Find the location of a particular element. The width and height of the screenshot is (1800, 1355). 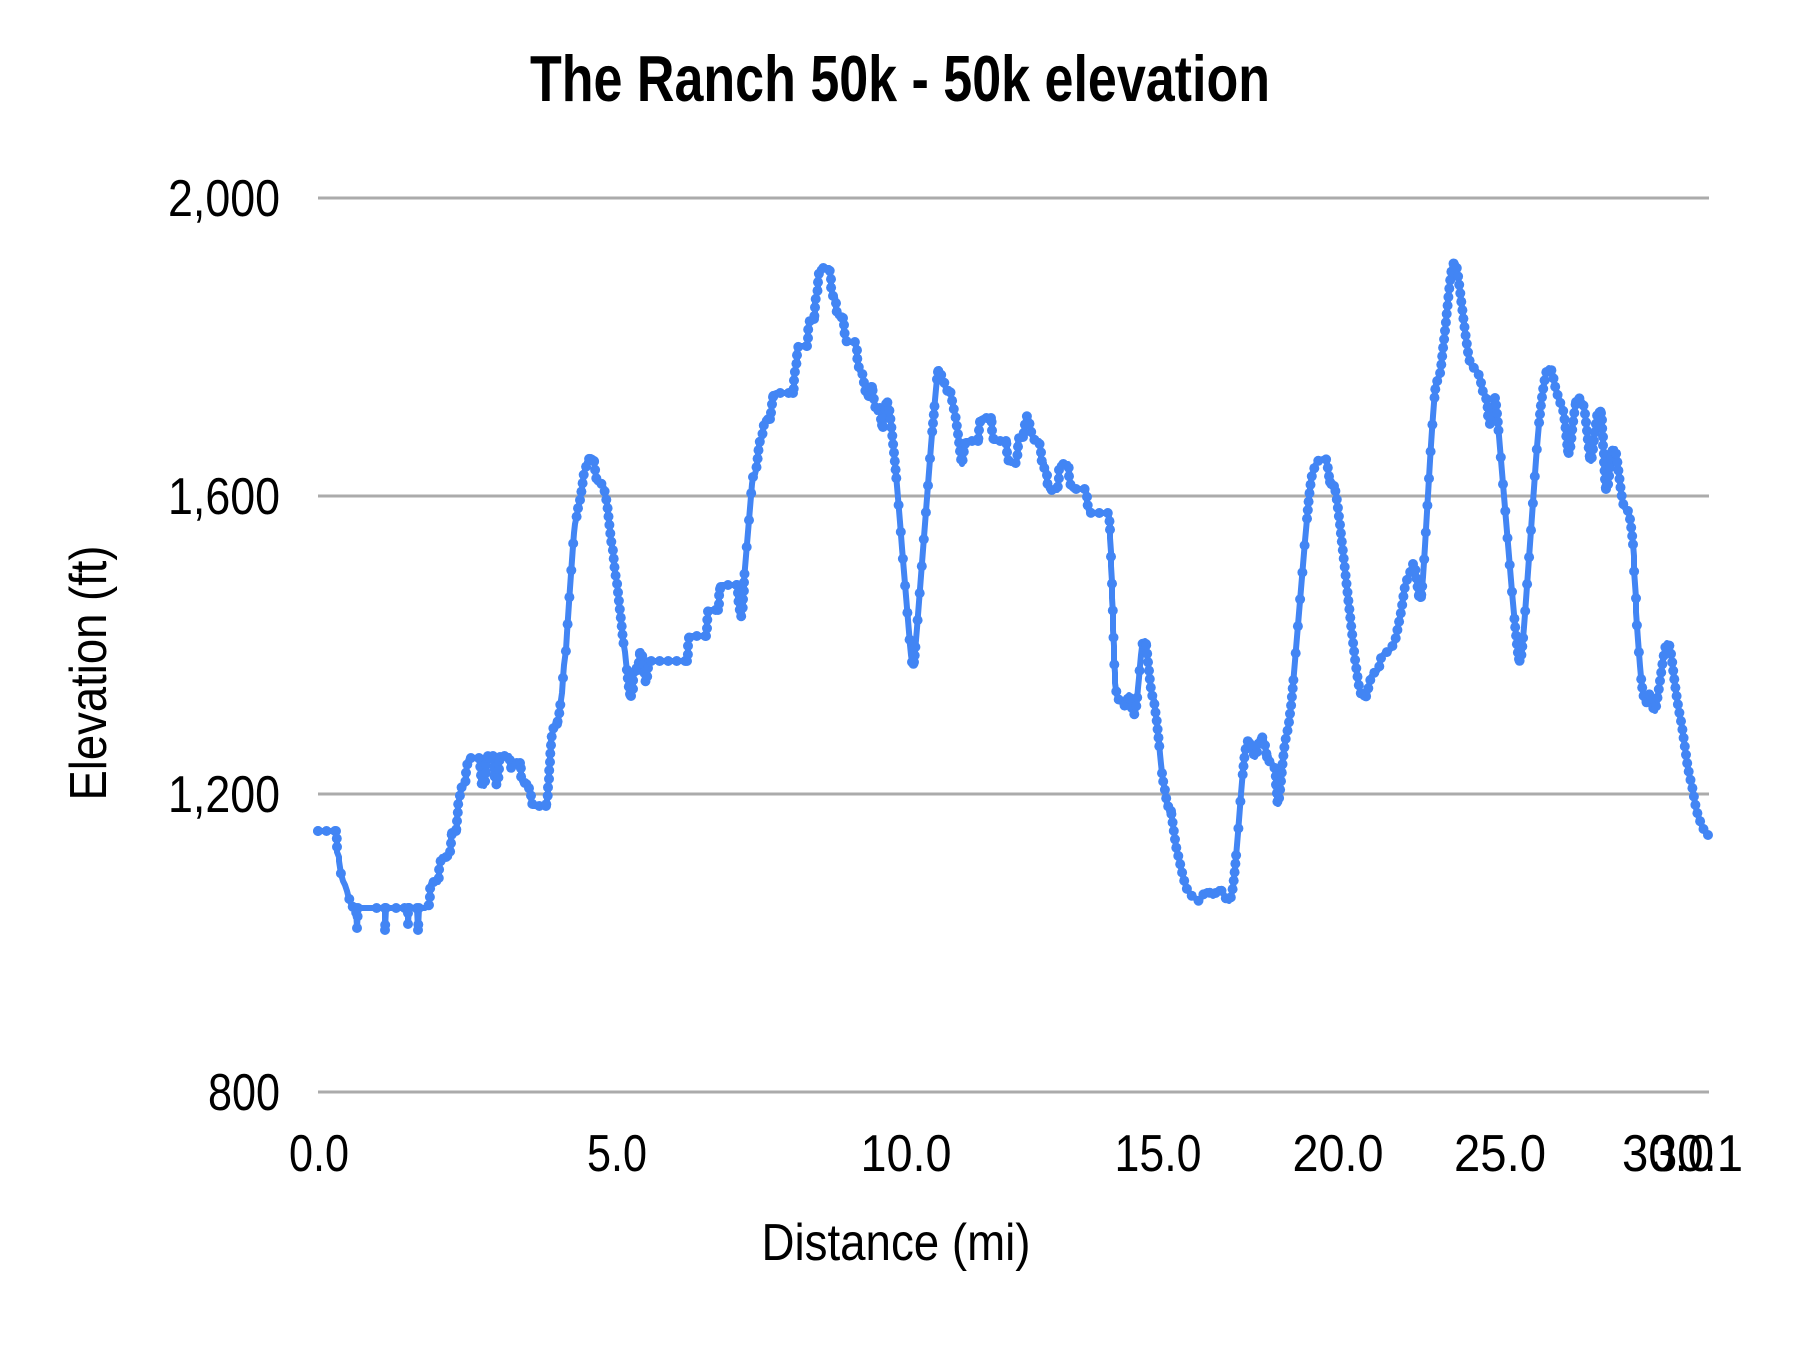

svg-text: Elevation (ft) is located at coordinates (89, 673).